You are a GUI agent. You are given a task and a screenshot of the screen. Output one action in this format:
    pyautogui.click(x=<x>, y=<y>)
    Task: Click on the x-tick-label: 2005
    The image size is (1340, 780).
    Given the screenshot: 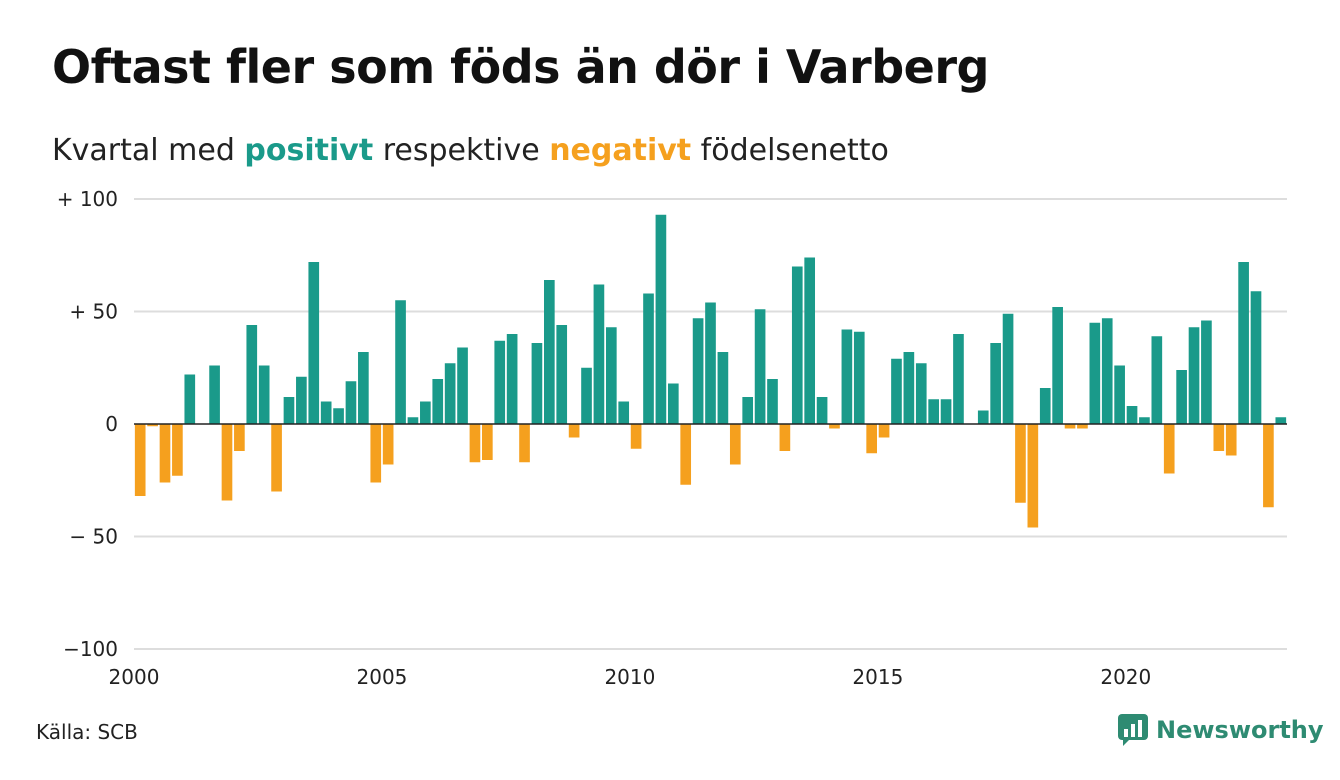 What is the action you would take?
    pyautogui.click(x=382, y=677)
    